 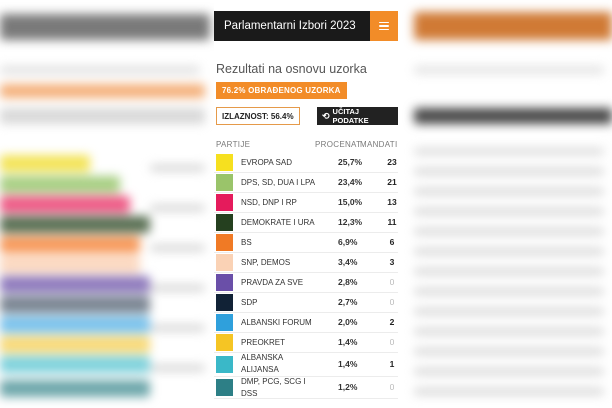 What do you see at coordinates (392, 262) in the screenshot?
I see `party-seats: 3` at bounding box center [392, 262].